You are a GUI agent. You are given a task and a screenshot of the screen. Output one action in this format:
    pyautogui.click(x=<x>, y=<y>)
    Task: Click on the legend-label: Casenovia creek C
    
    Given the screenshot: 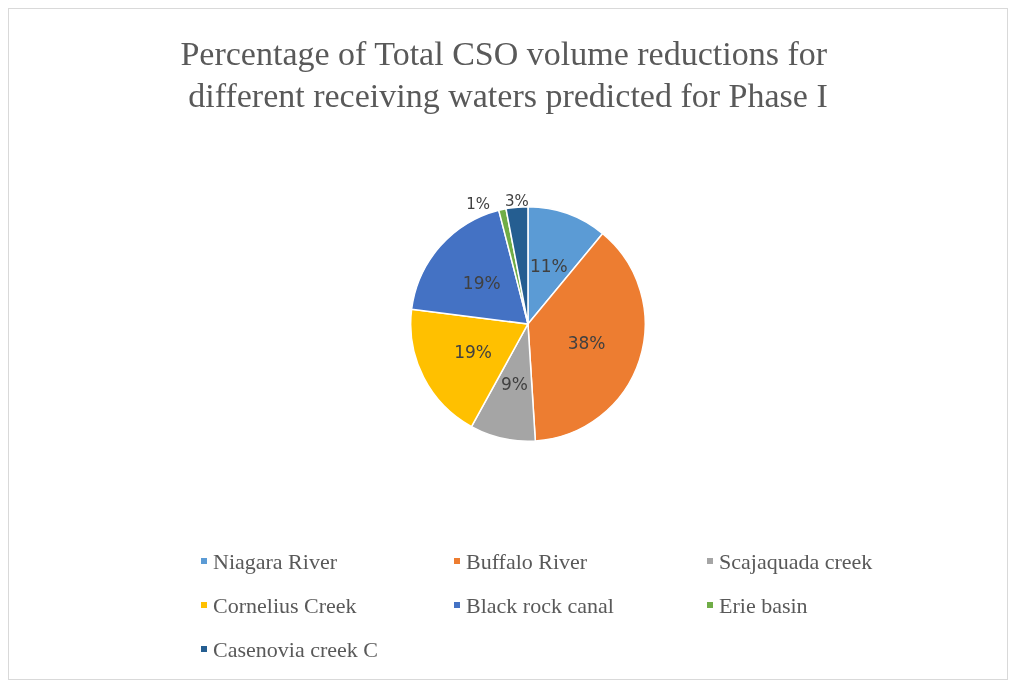 What is the action you would take?
    pyautogui.click(x=295, y=649)
    